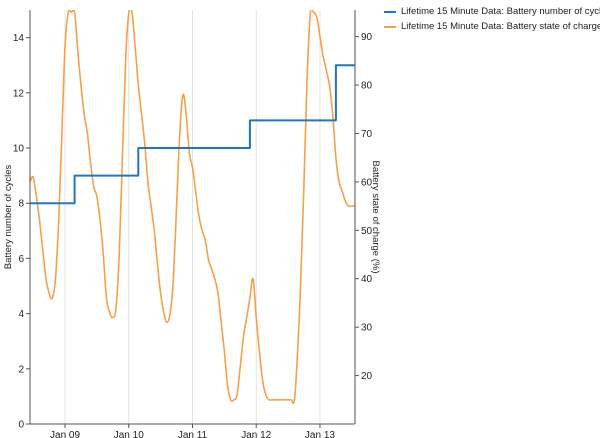 The image size is (600, 438). What do you see at coordinates (65, 434) in the screenshot?
I see `x-tick-label: Jan 09` at bounding box center [65, 434].